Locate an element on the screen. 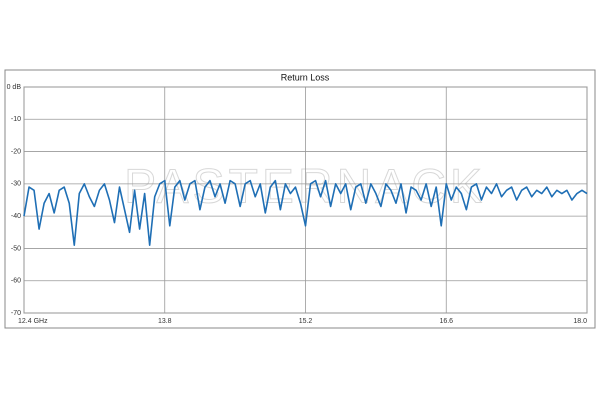  y-tick-label: -50 is located at coordinates (16, 248).